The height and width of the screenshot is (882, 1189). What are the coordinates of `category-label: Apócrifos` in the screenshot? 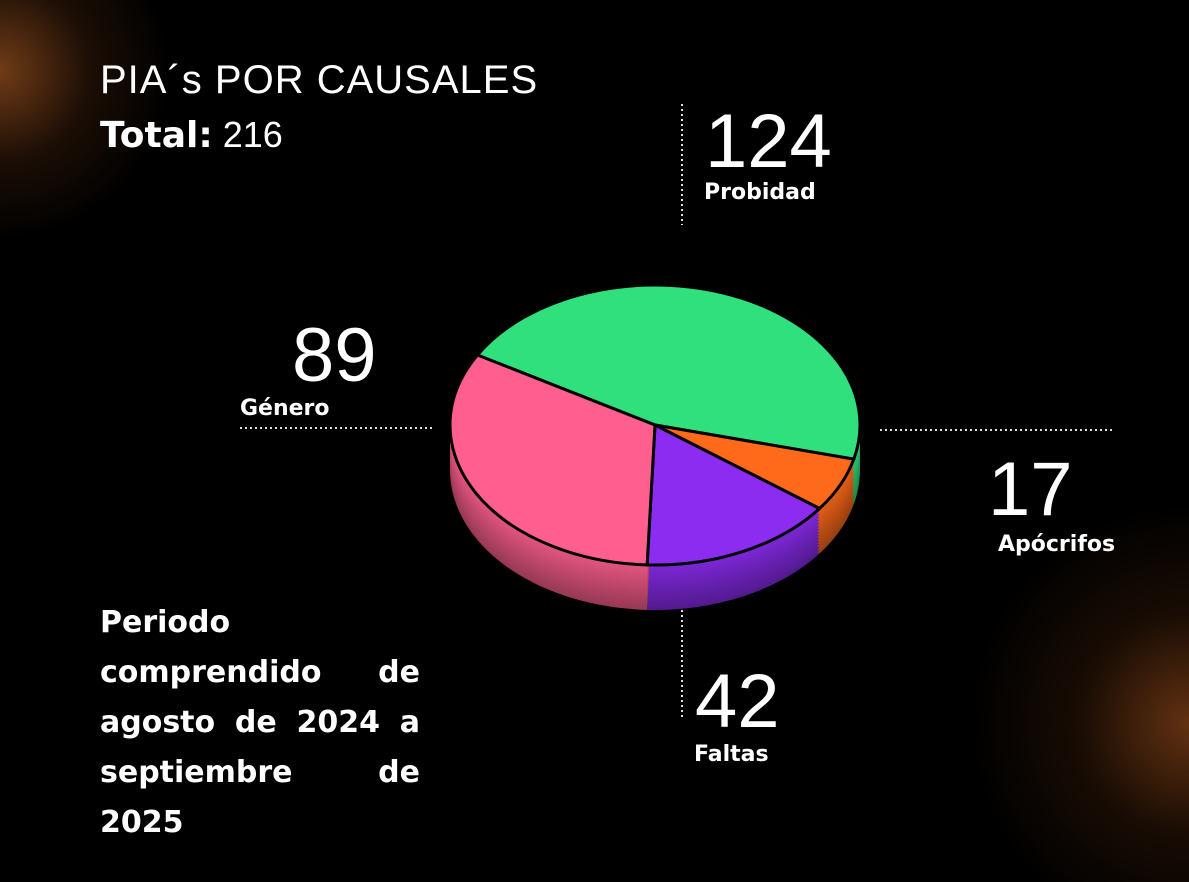 It's located at (1057, 544).